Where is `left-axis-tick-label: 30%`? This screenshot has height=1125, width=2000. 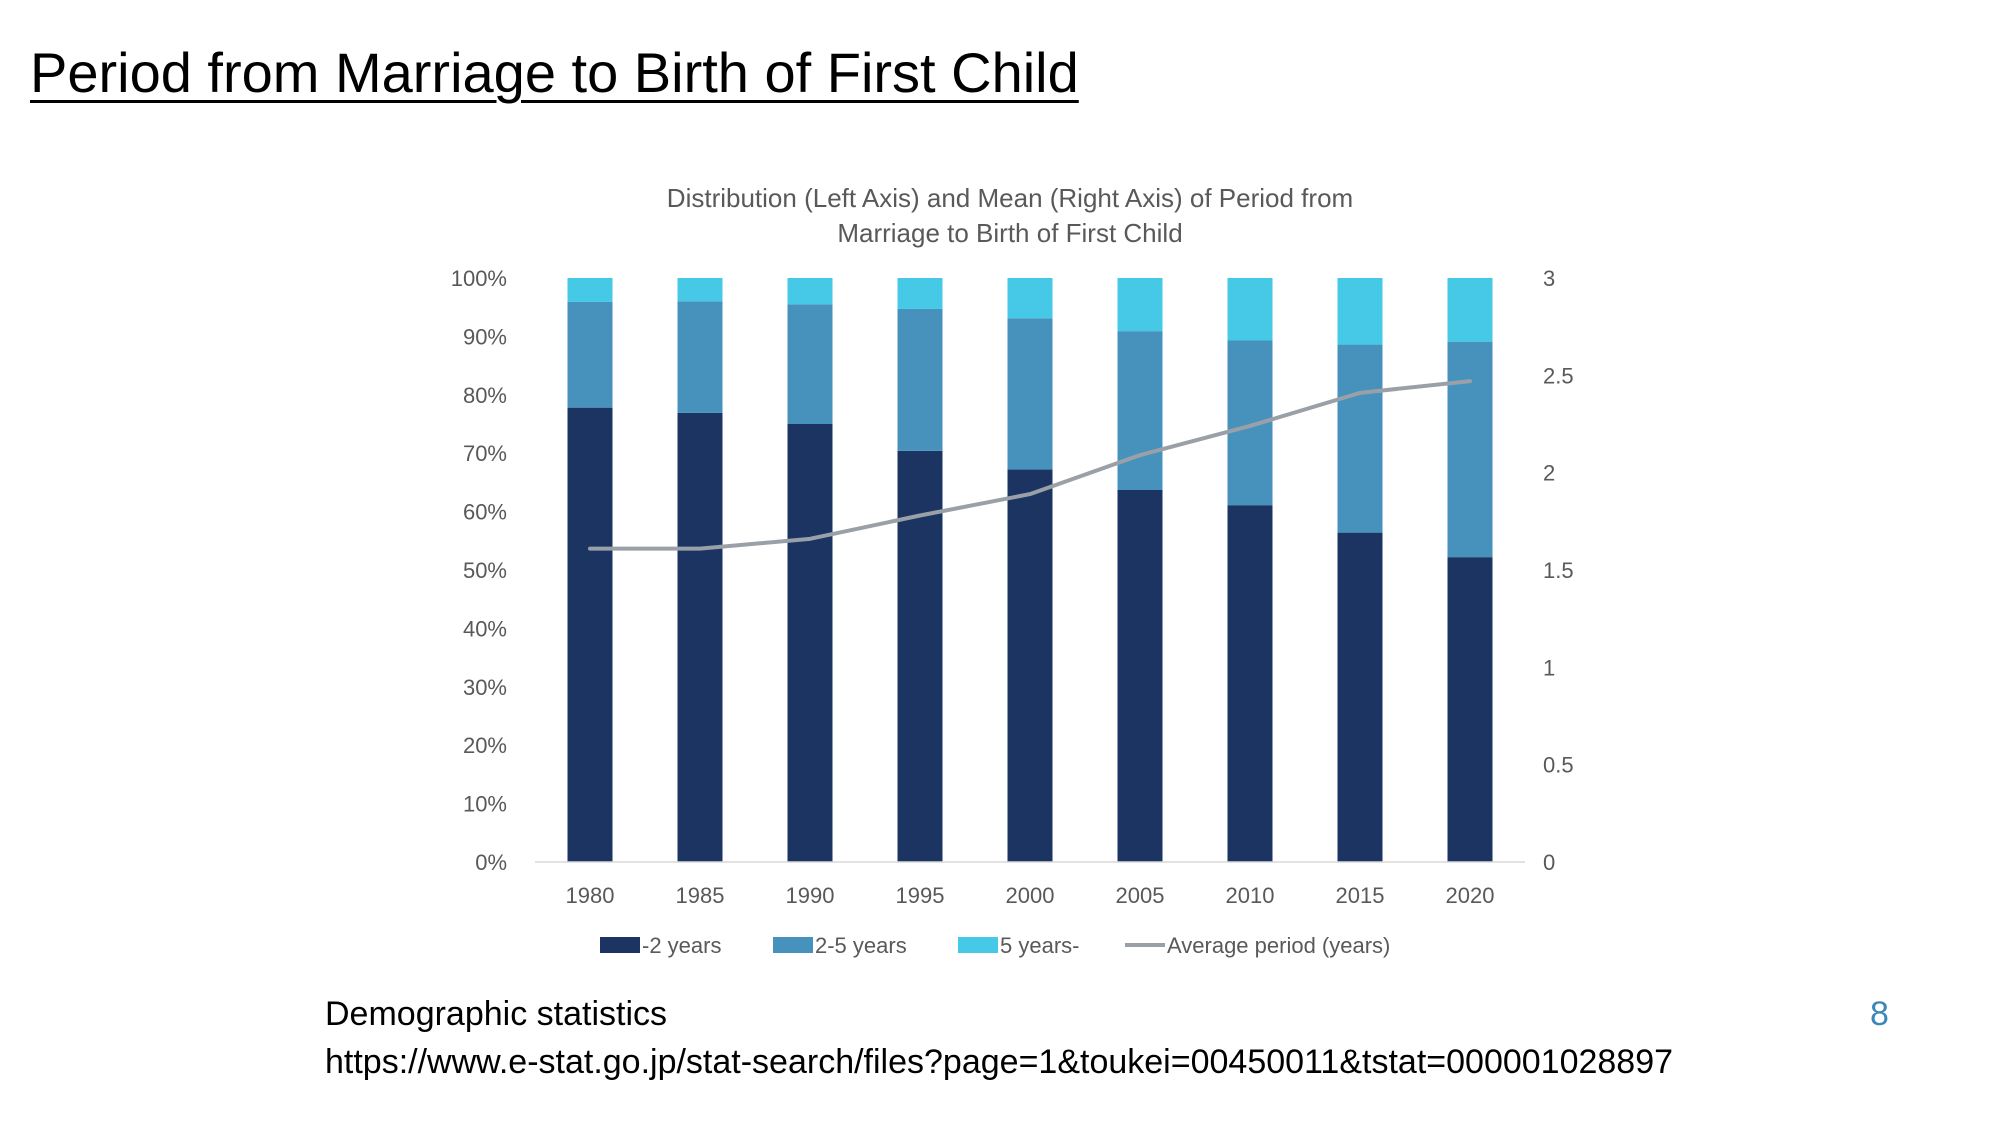 left-axis-tick-label: 30% is located at coordinates (485, 687).